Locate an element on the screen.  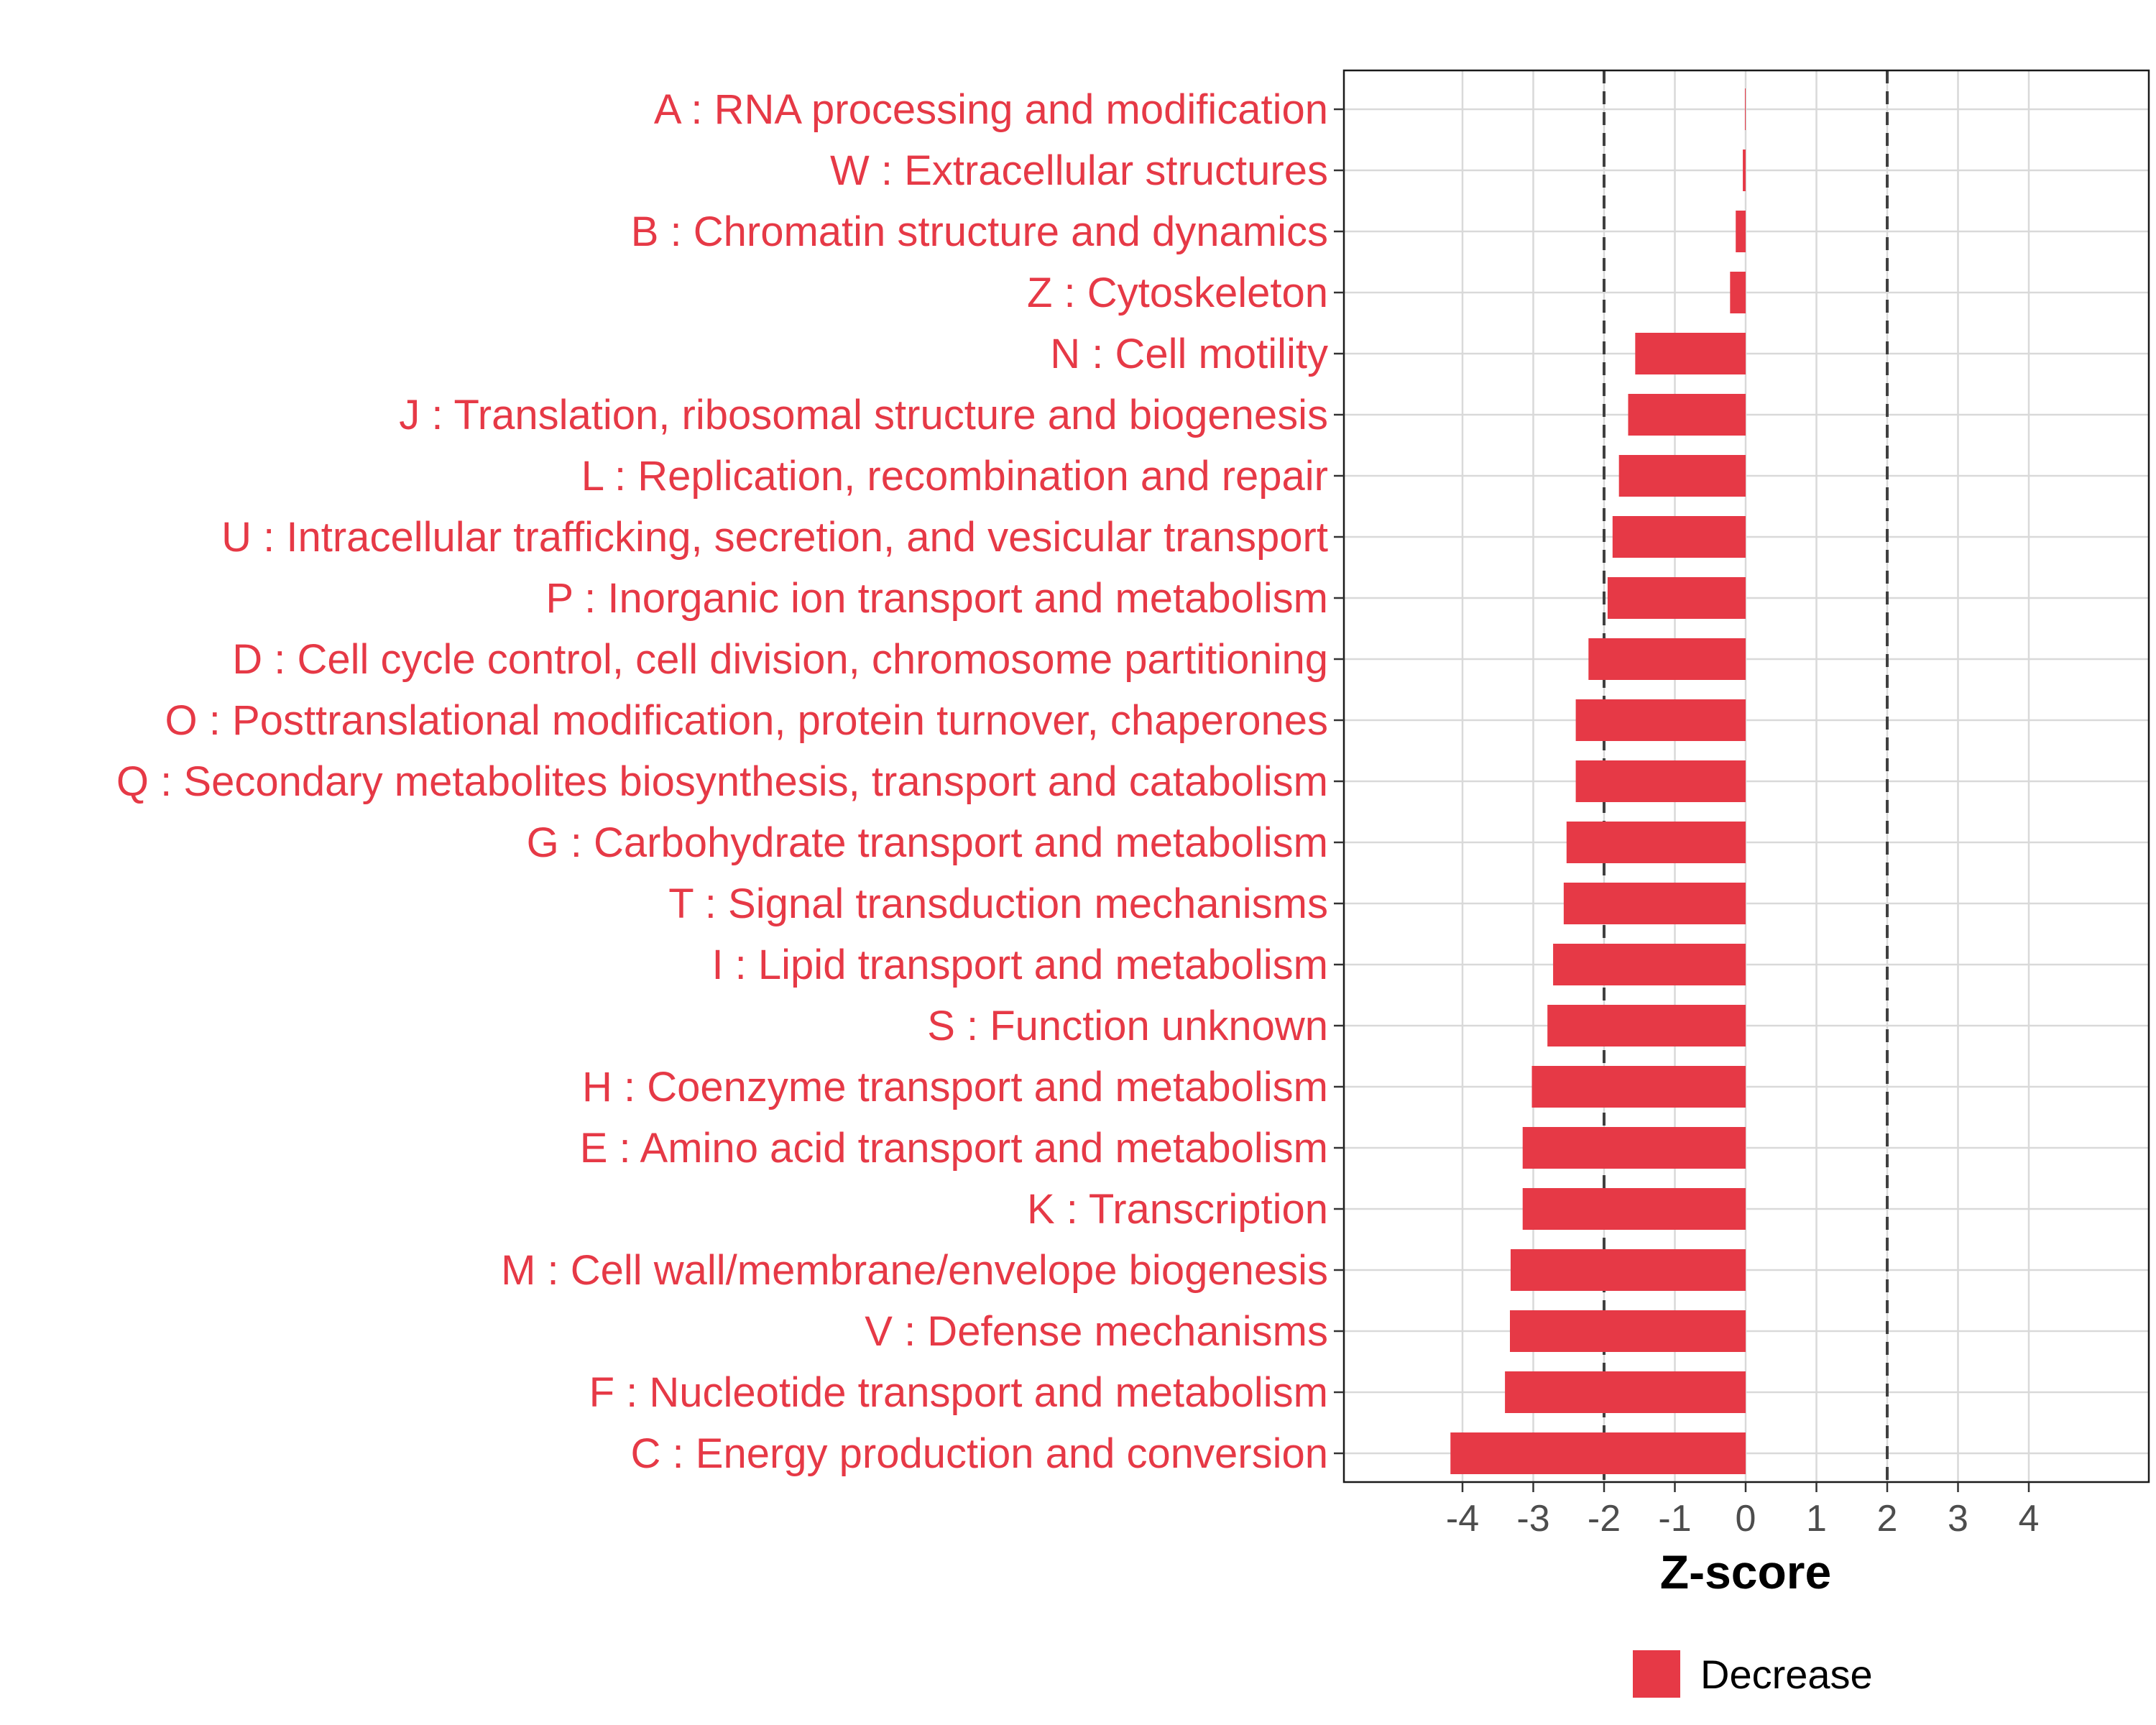
category-label: T : Signal transduction mechanisms is located at coordinates (998, 903).